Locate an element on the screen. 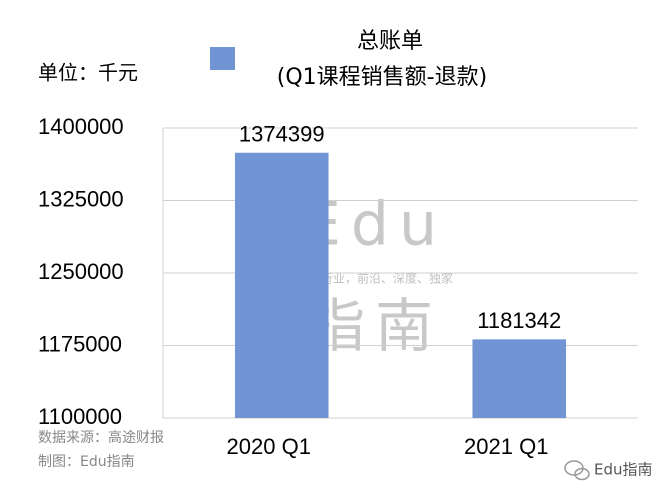  chart-subtitle: (Q1课程销售额-退款) is located at coordinates (382, 77).